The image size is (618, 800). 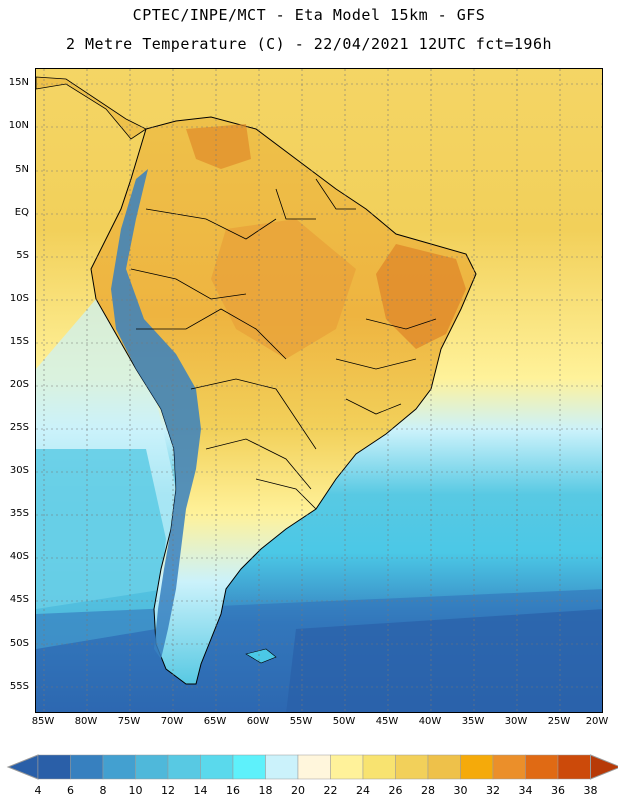 I want to click on pacific-cold-band, so click(x=101, y=549).